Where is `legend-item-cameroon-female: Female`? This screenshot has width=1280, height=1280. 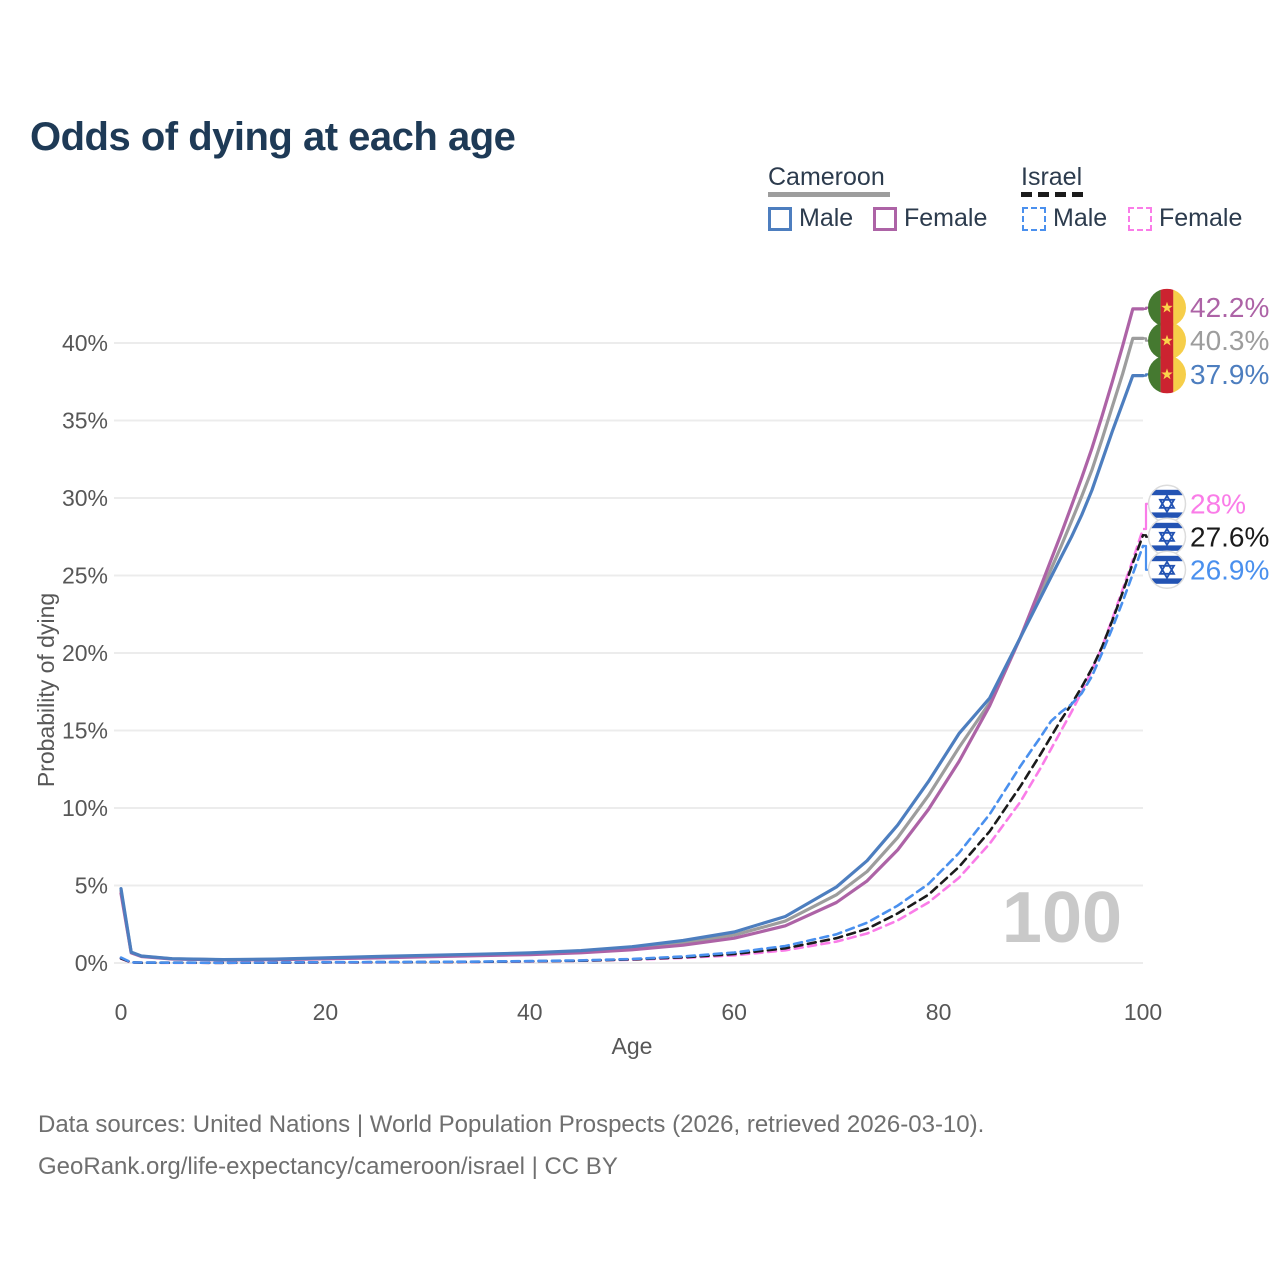 legend-item-cameroon-female: Female is located at coordinates (930, 218).